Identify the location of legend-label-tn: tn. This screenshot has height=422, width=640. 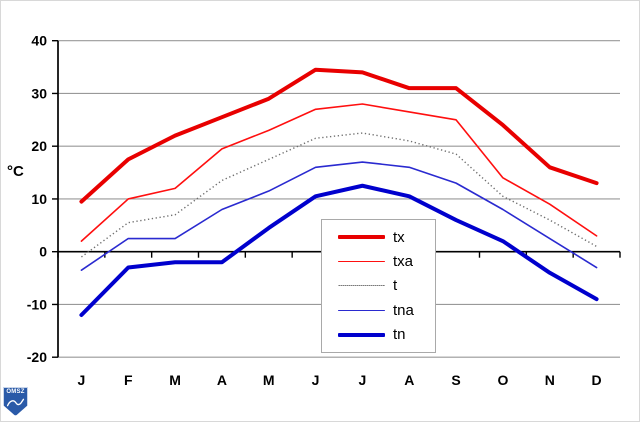
(399, 335).